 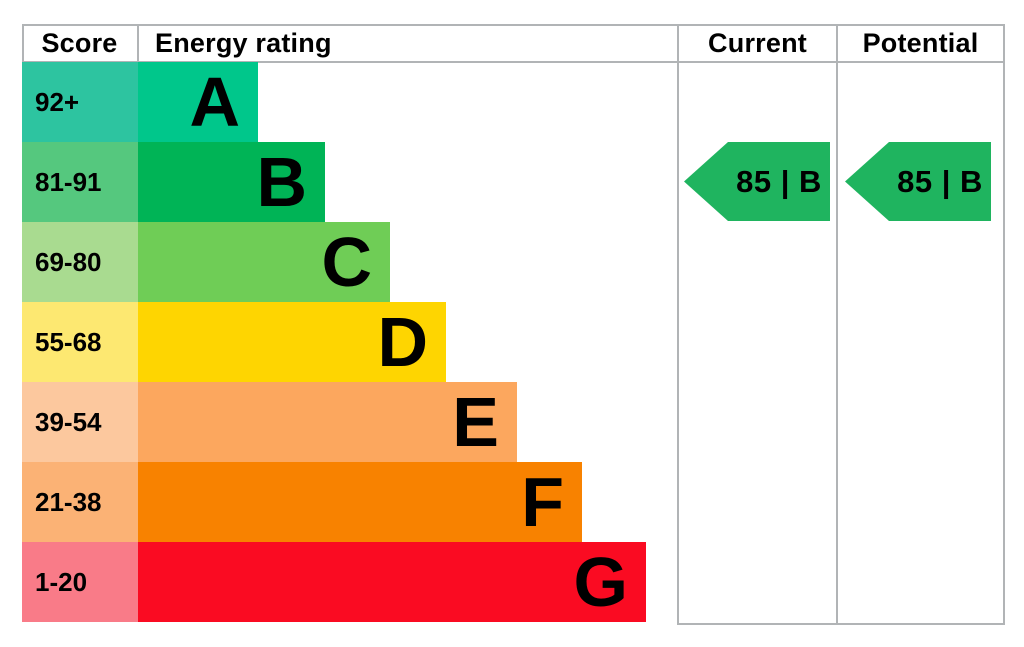 I want to click on current-rating-arrow: 85 | B, so click(x=757, y=181).